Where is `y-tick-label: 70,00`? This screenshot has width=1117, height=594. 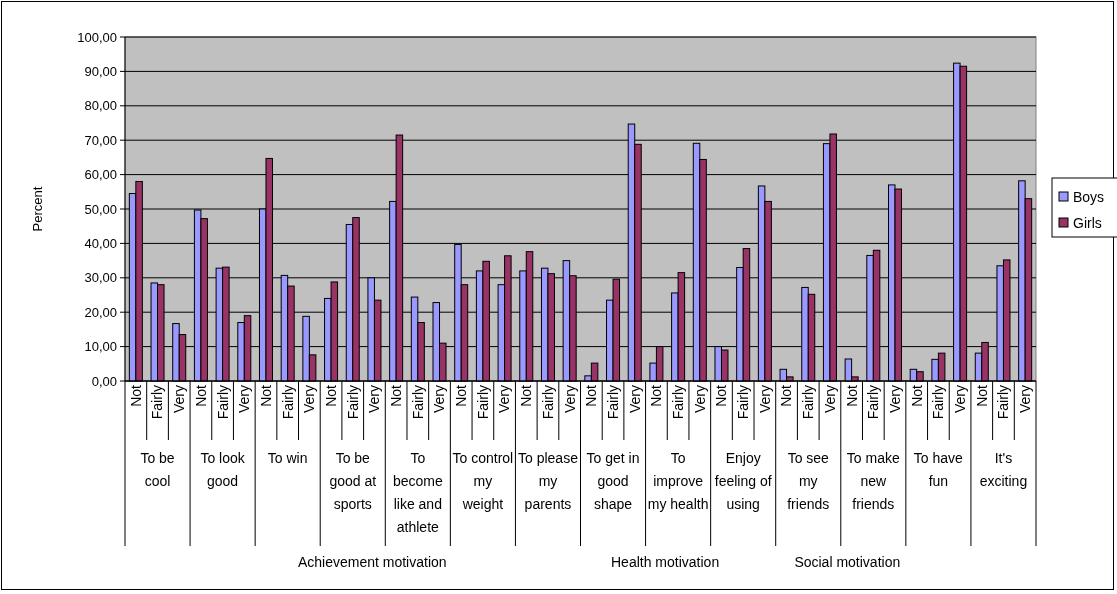
y-tick-label: 70,00 is located at coordinates (100, 140).